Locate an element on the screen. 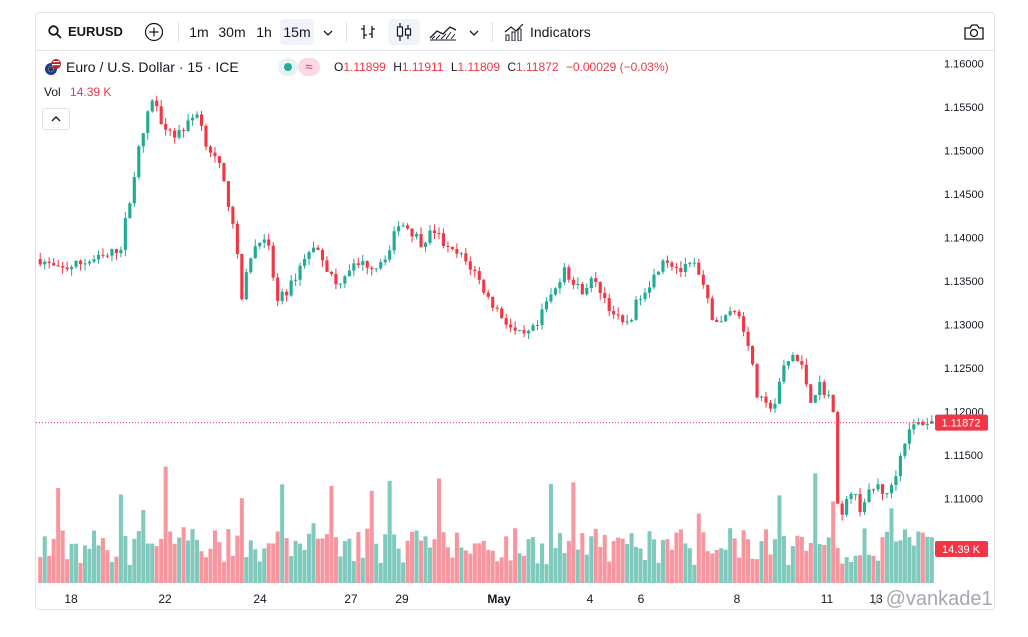 The height and width of the screenshot is (637, 1028). price-tick-label: 1.14500 is located at coordinates (964, 195).